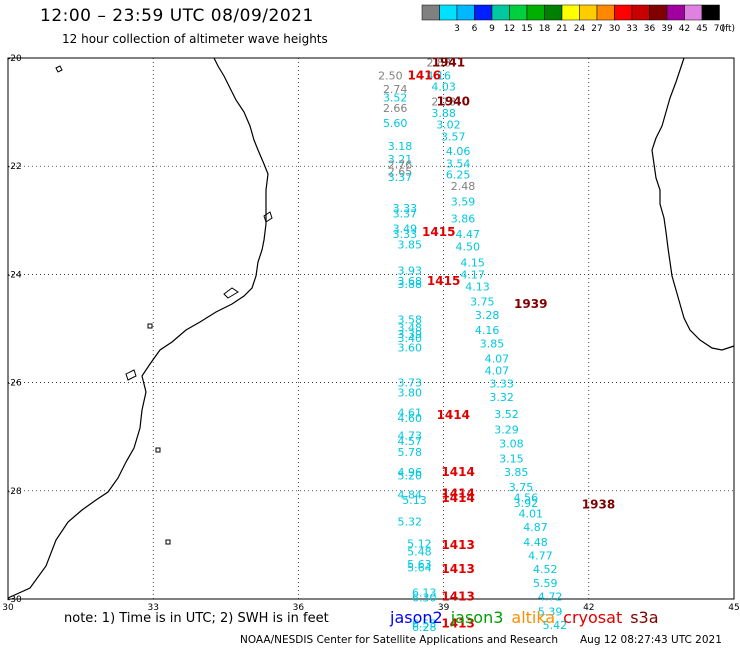 This screenshot has width=740, height=650. What do you see at coordinates (395, 108) in the screenshot?
I see `wave-height-label: 2.66` at bounding box center [395, 108].